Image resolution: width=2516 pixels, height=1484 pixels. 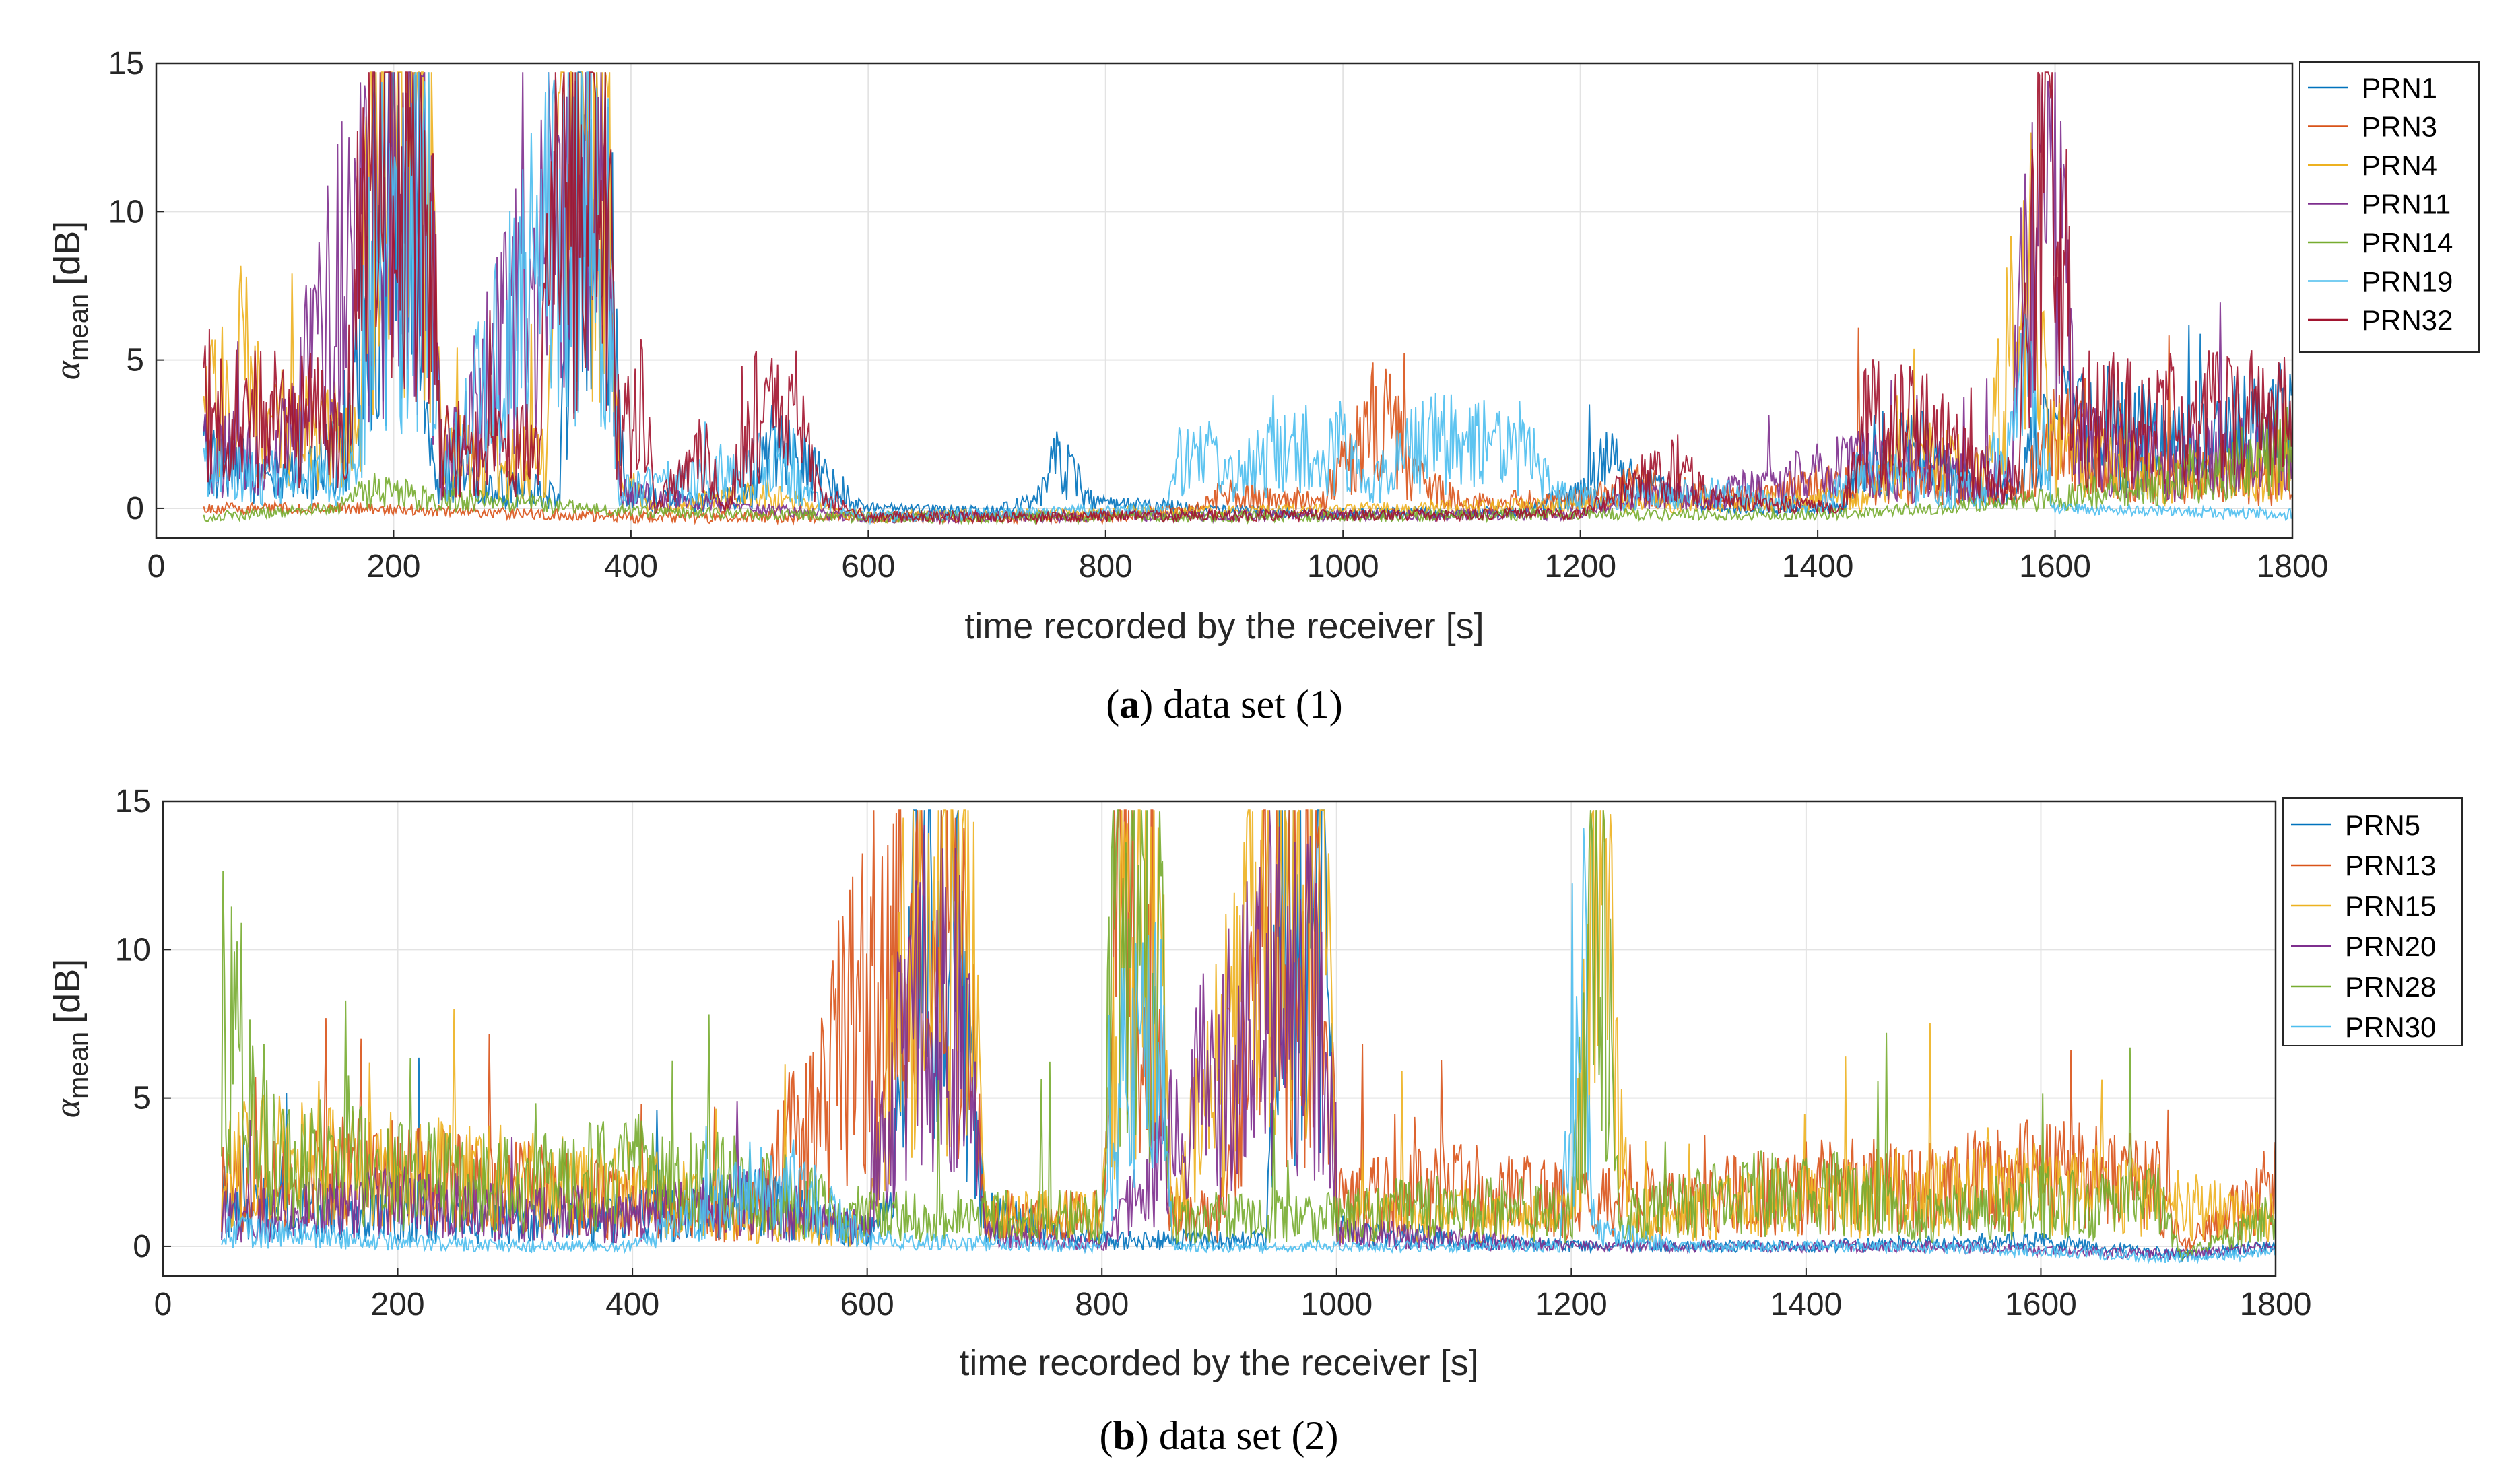 What do you see at coordinates (2390, 946) in the screenshot?
I see `legend-label-prn20: PRN20` at bounding box center [2390, 946].